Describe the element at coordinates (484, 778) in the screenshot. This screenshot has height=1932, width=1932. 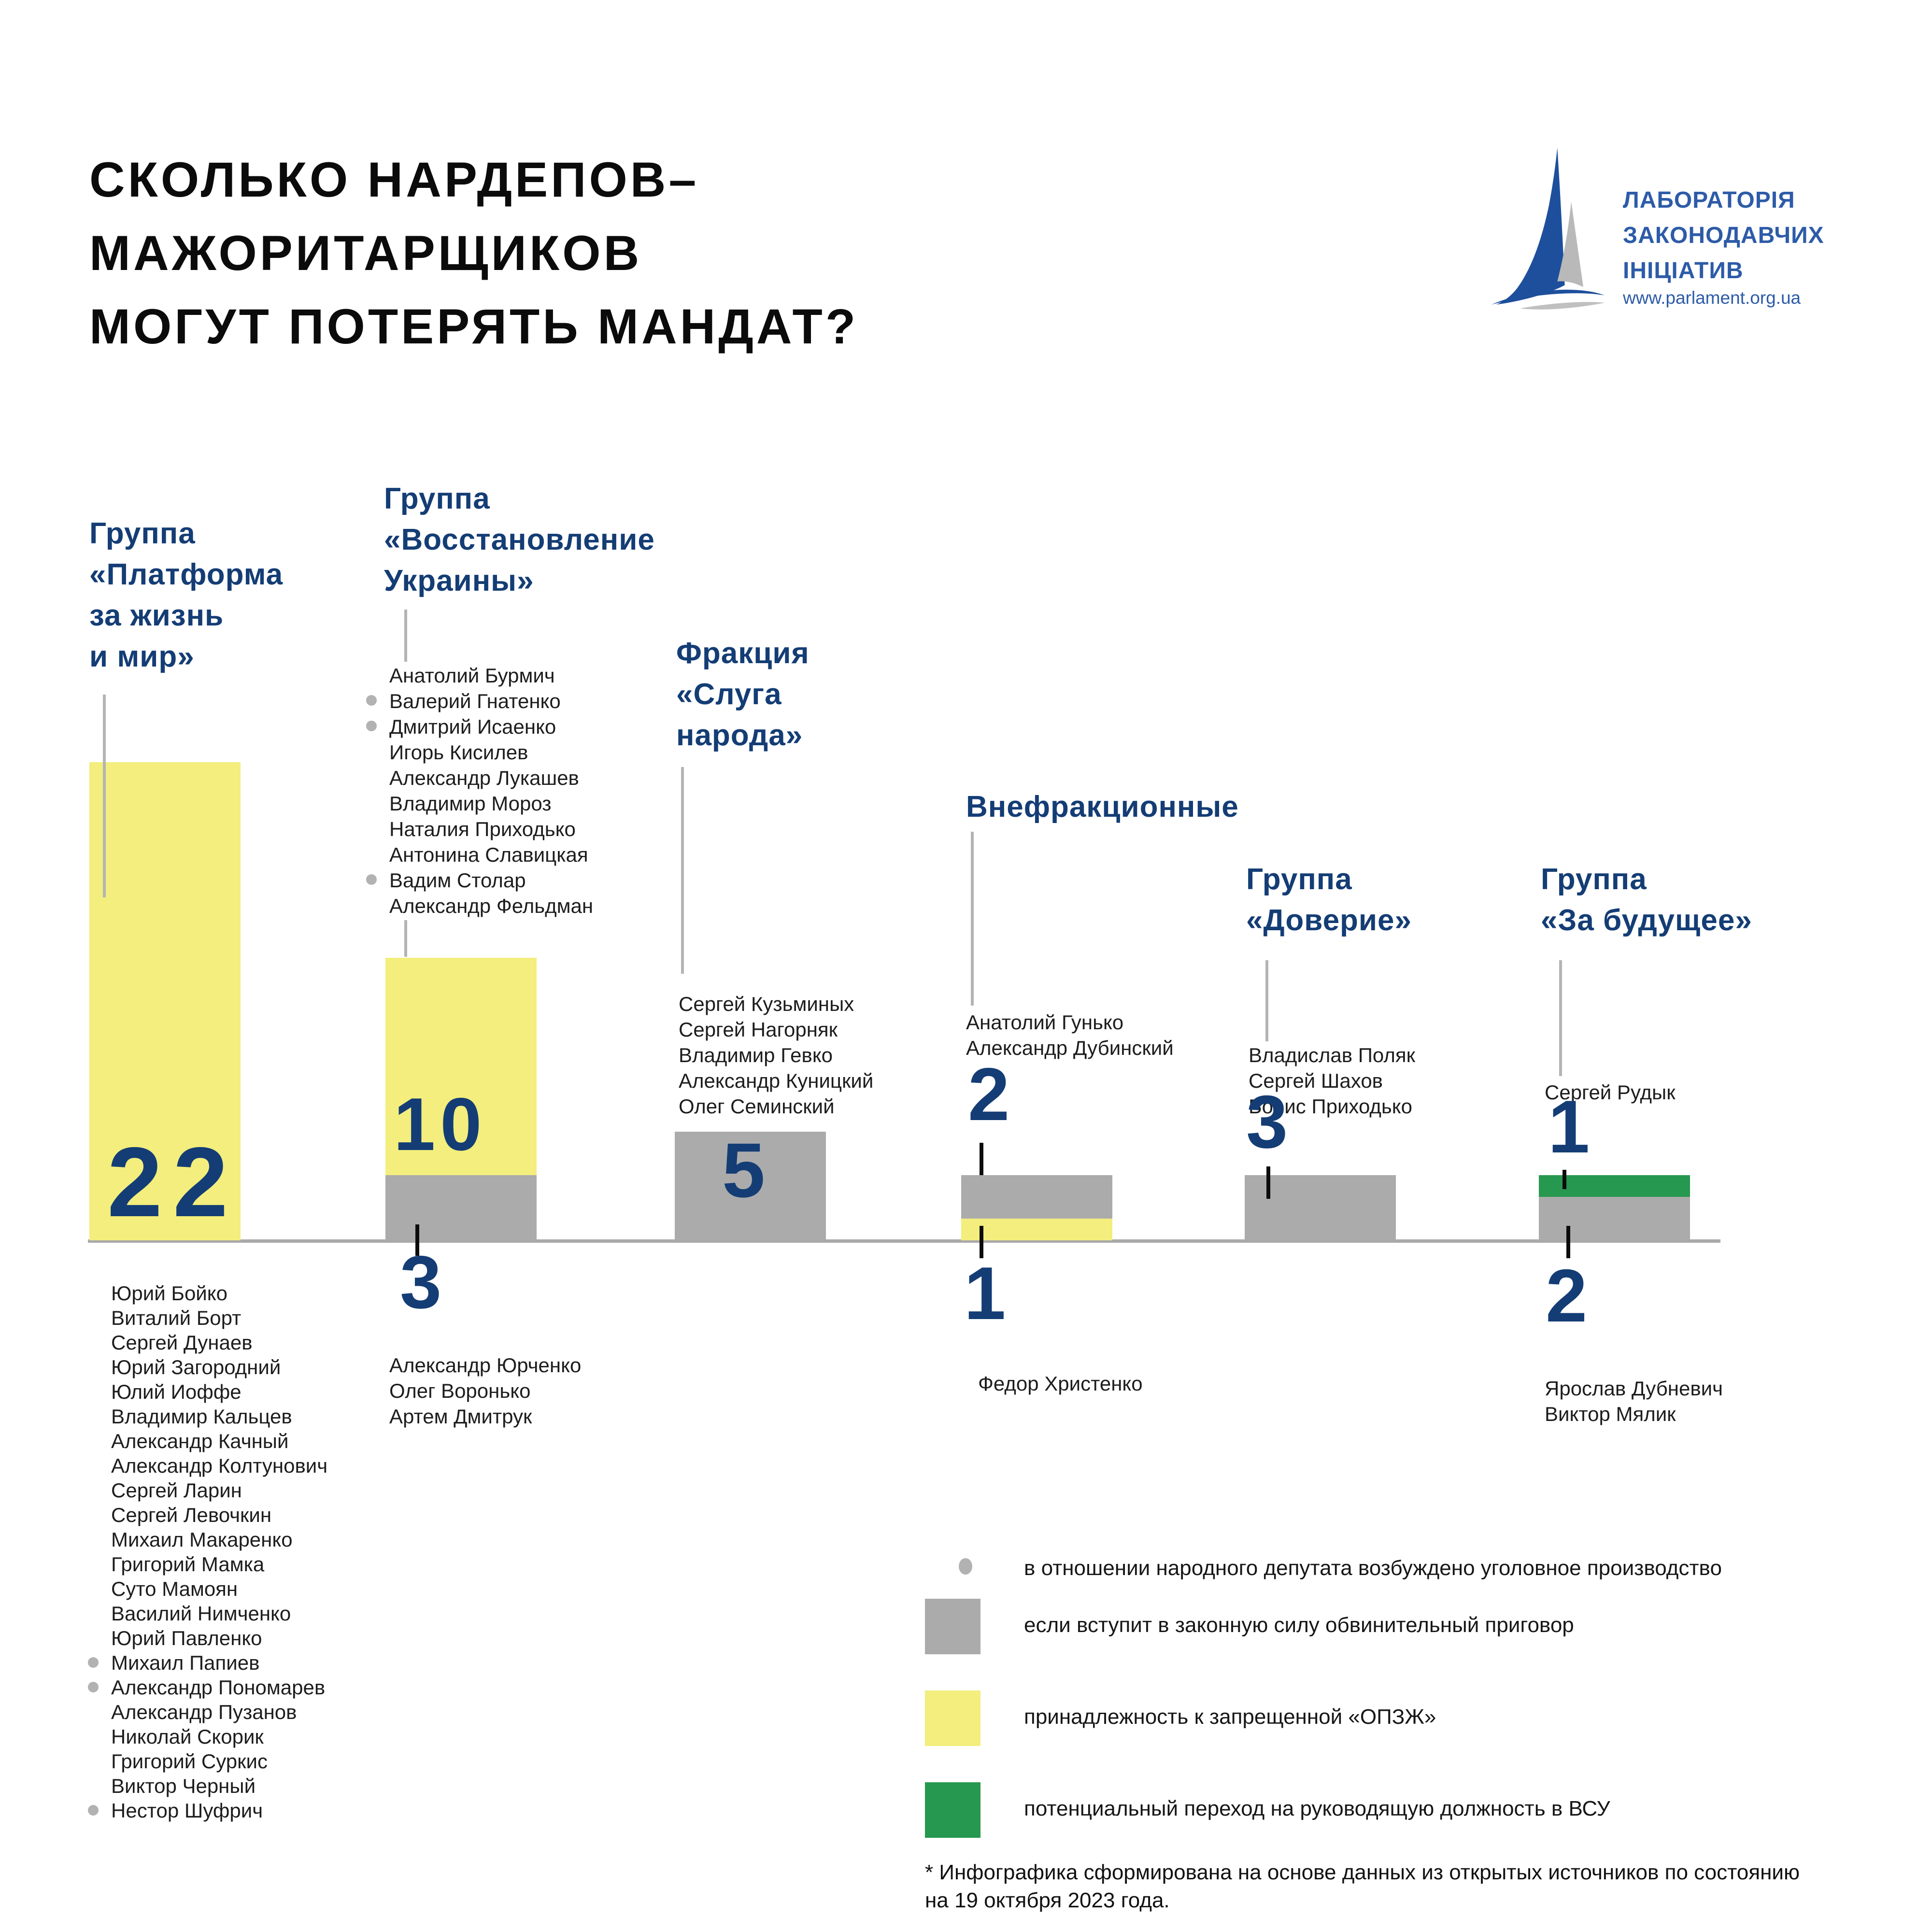
I see `deputy-name: Александр Лукашев` at that location.